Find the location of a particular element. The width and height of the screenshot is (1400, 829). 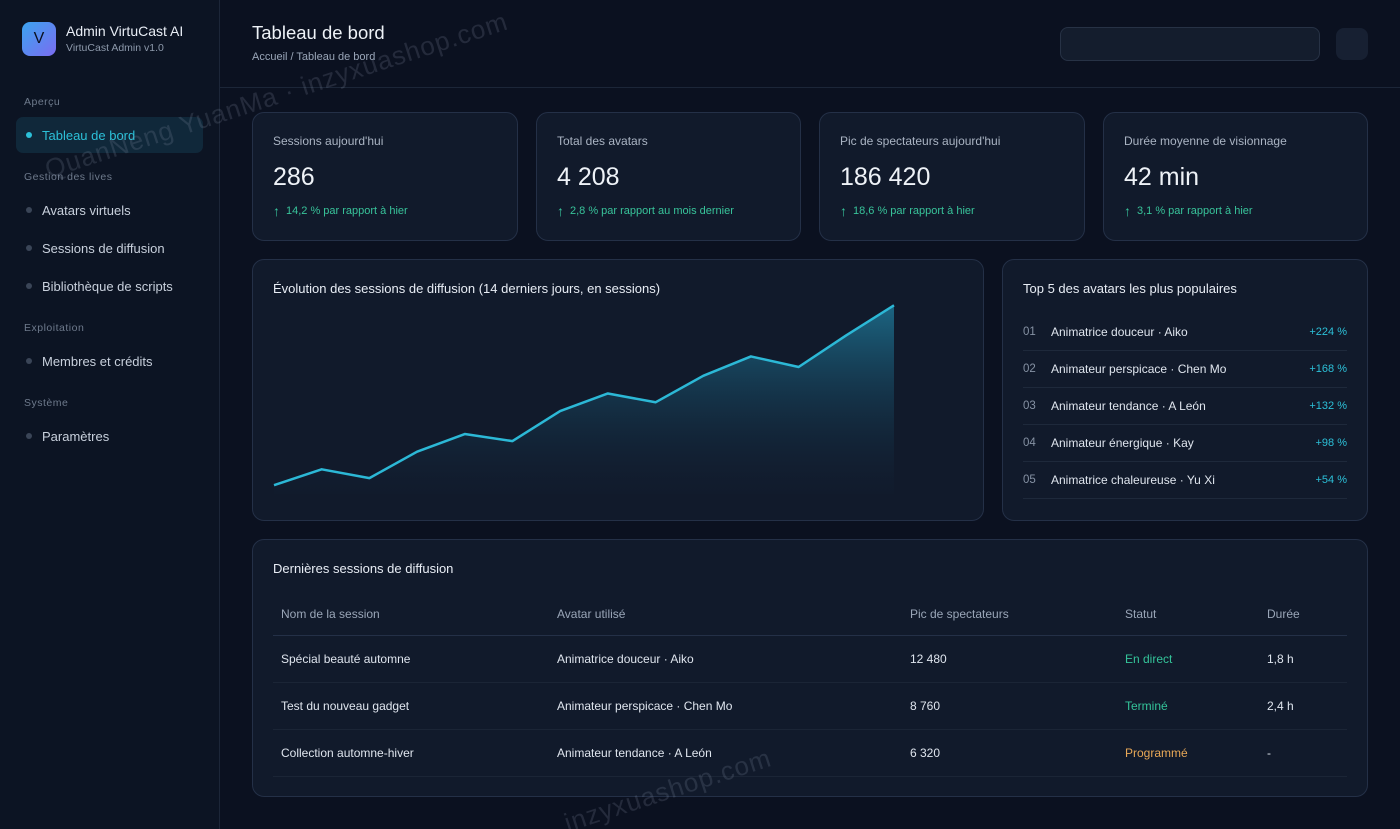

table-title: Dernières sessions de diffusion is located at coordinates (363, 568).